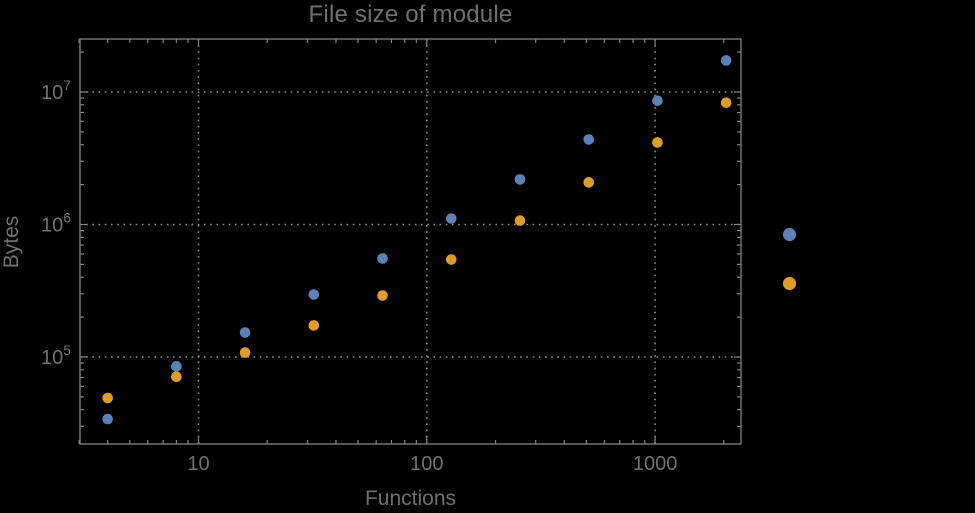 The width and height of the screenshot is (975, 513). Describe the element at coordinates (655, 464) in the screenshot. I see `x-tick-label: 1000` at that location.